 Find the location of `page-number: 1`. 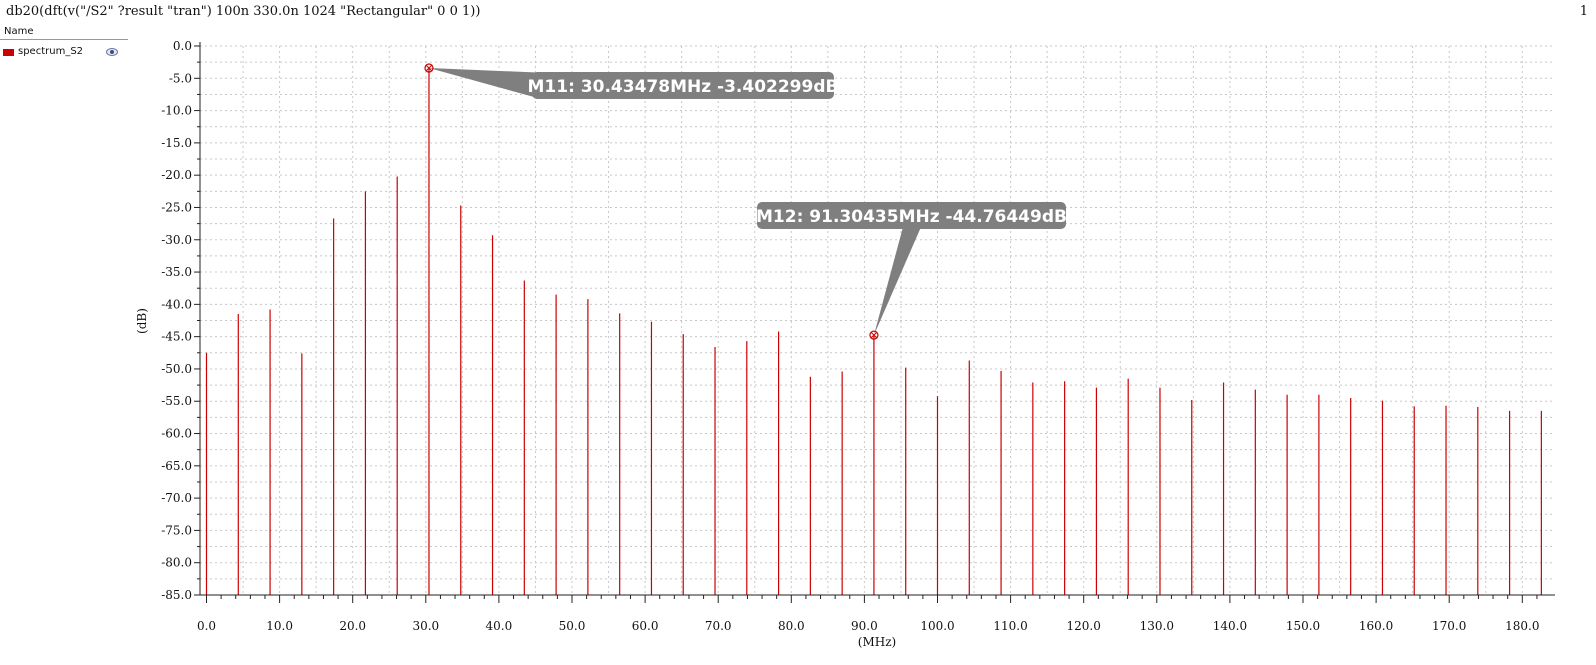

page-number: 1 is located at coordinates (1583, 11).